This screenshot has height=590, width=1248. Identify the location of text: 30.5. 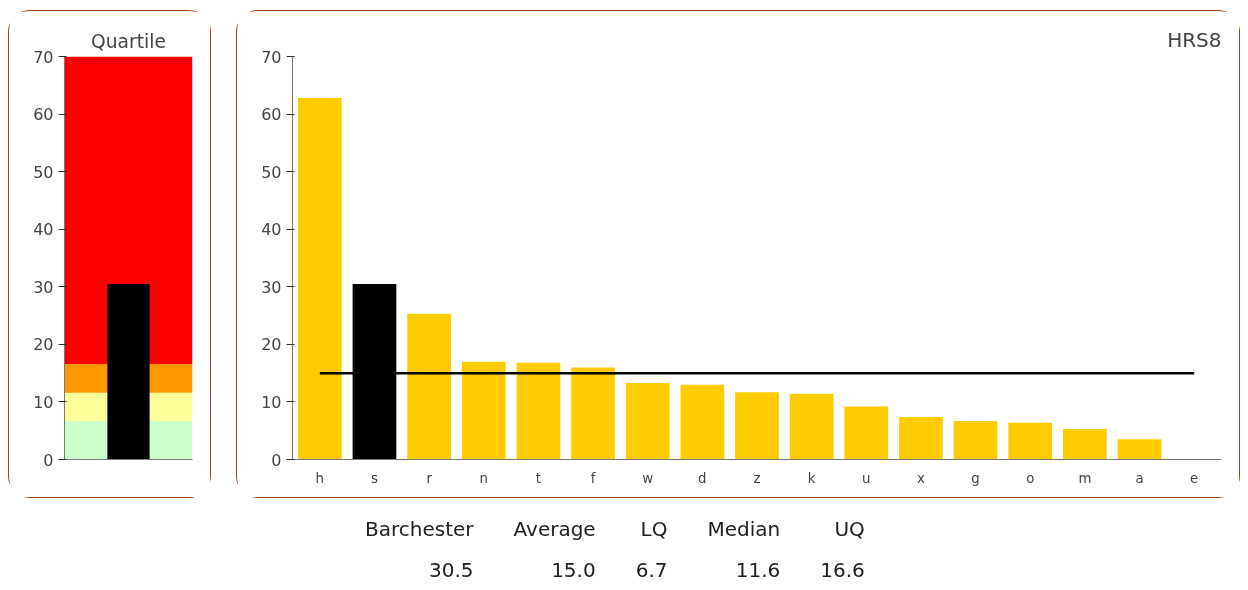
(451, 570).